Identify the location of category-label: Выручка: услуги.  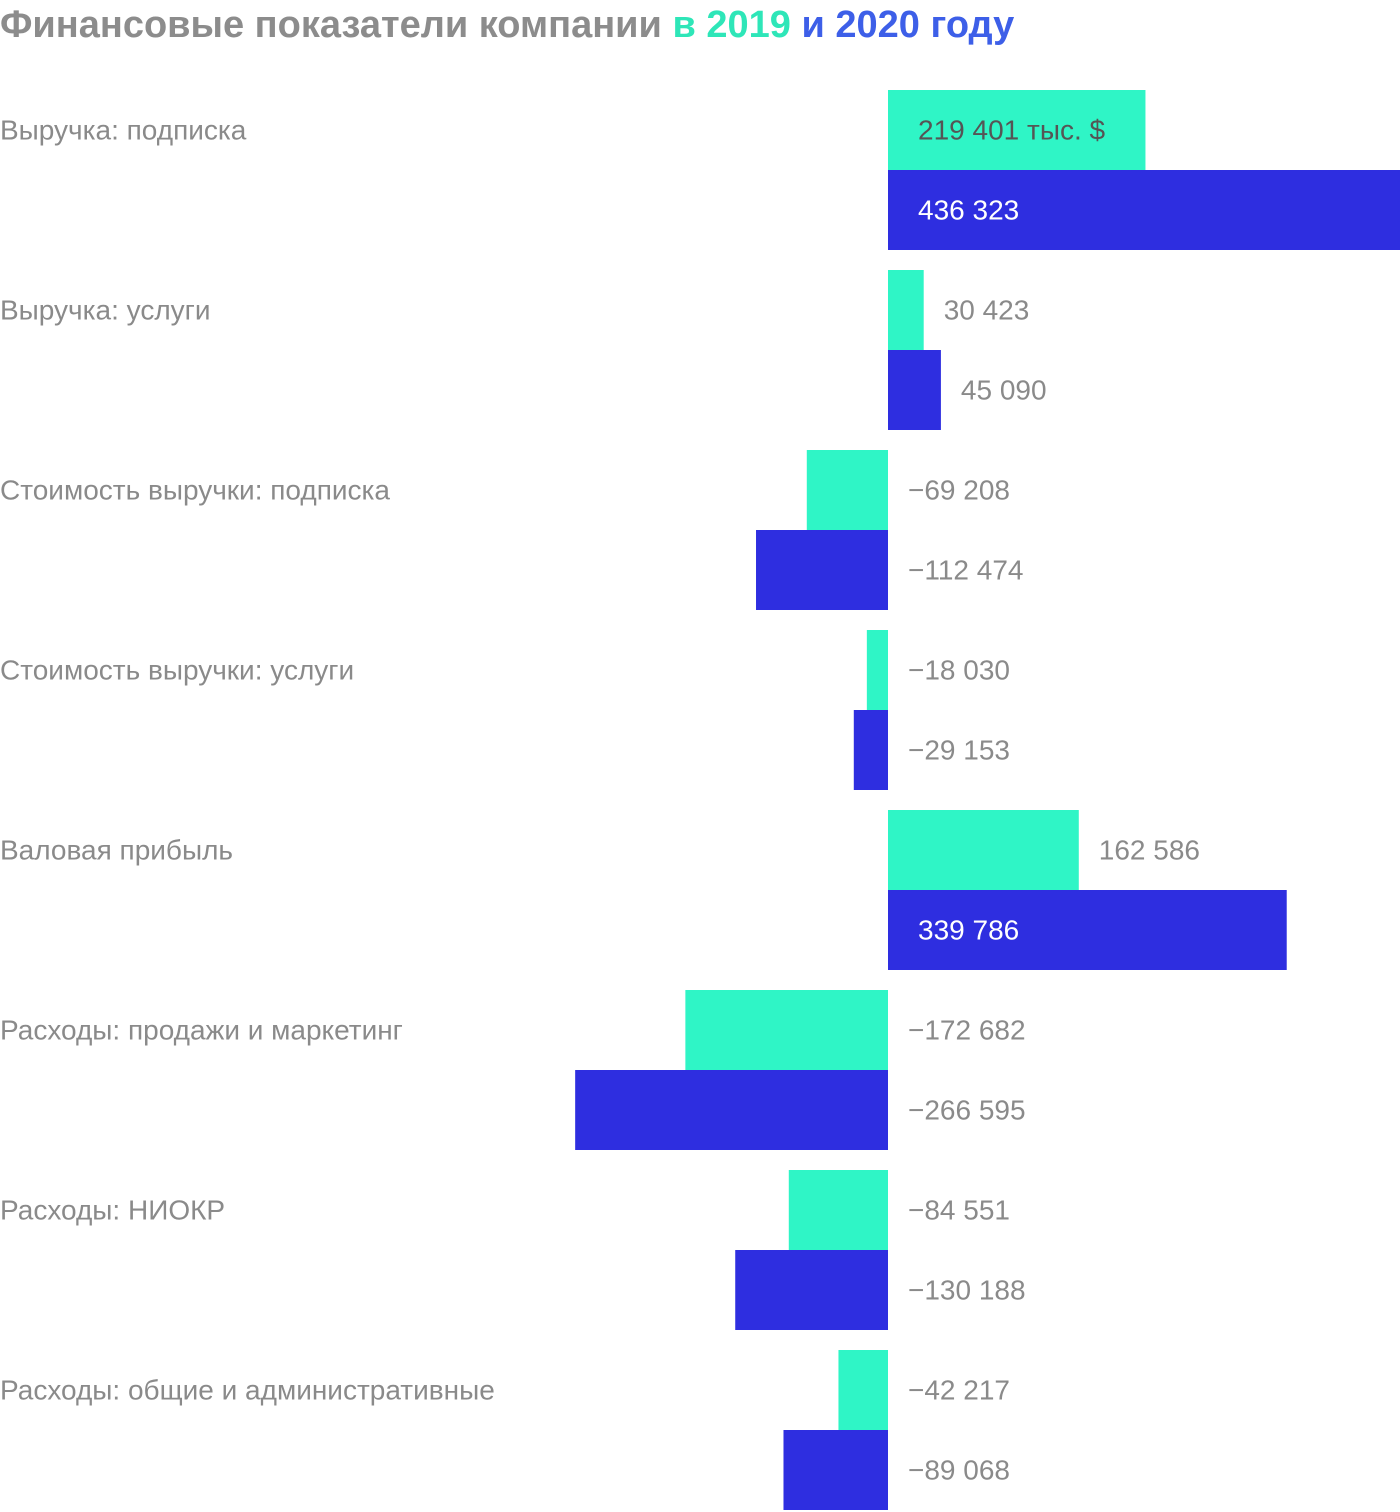
(105, 310).